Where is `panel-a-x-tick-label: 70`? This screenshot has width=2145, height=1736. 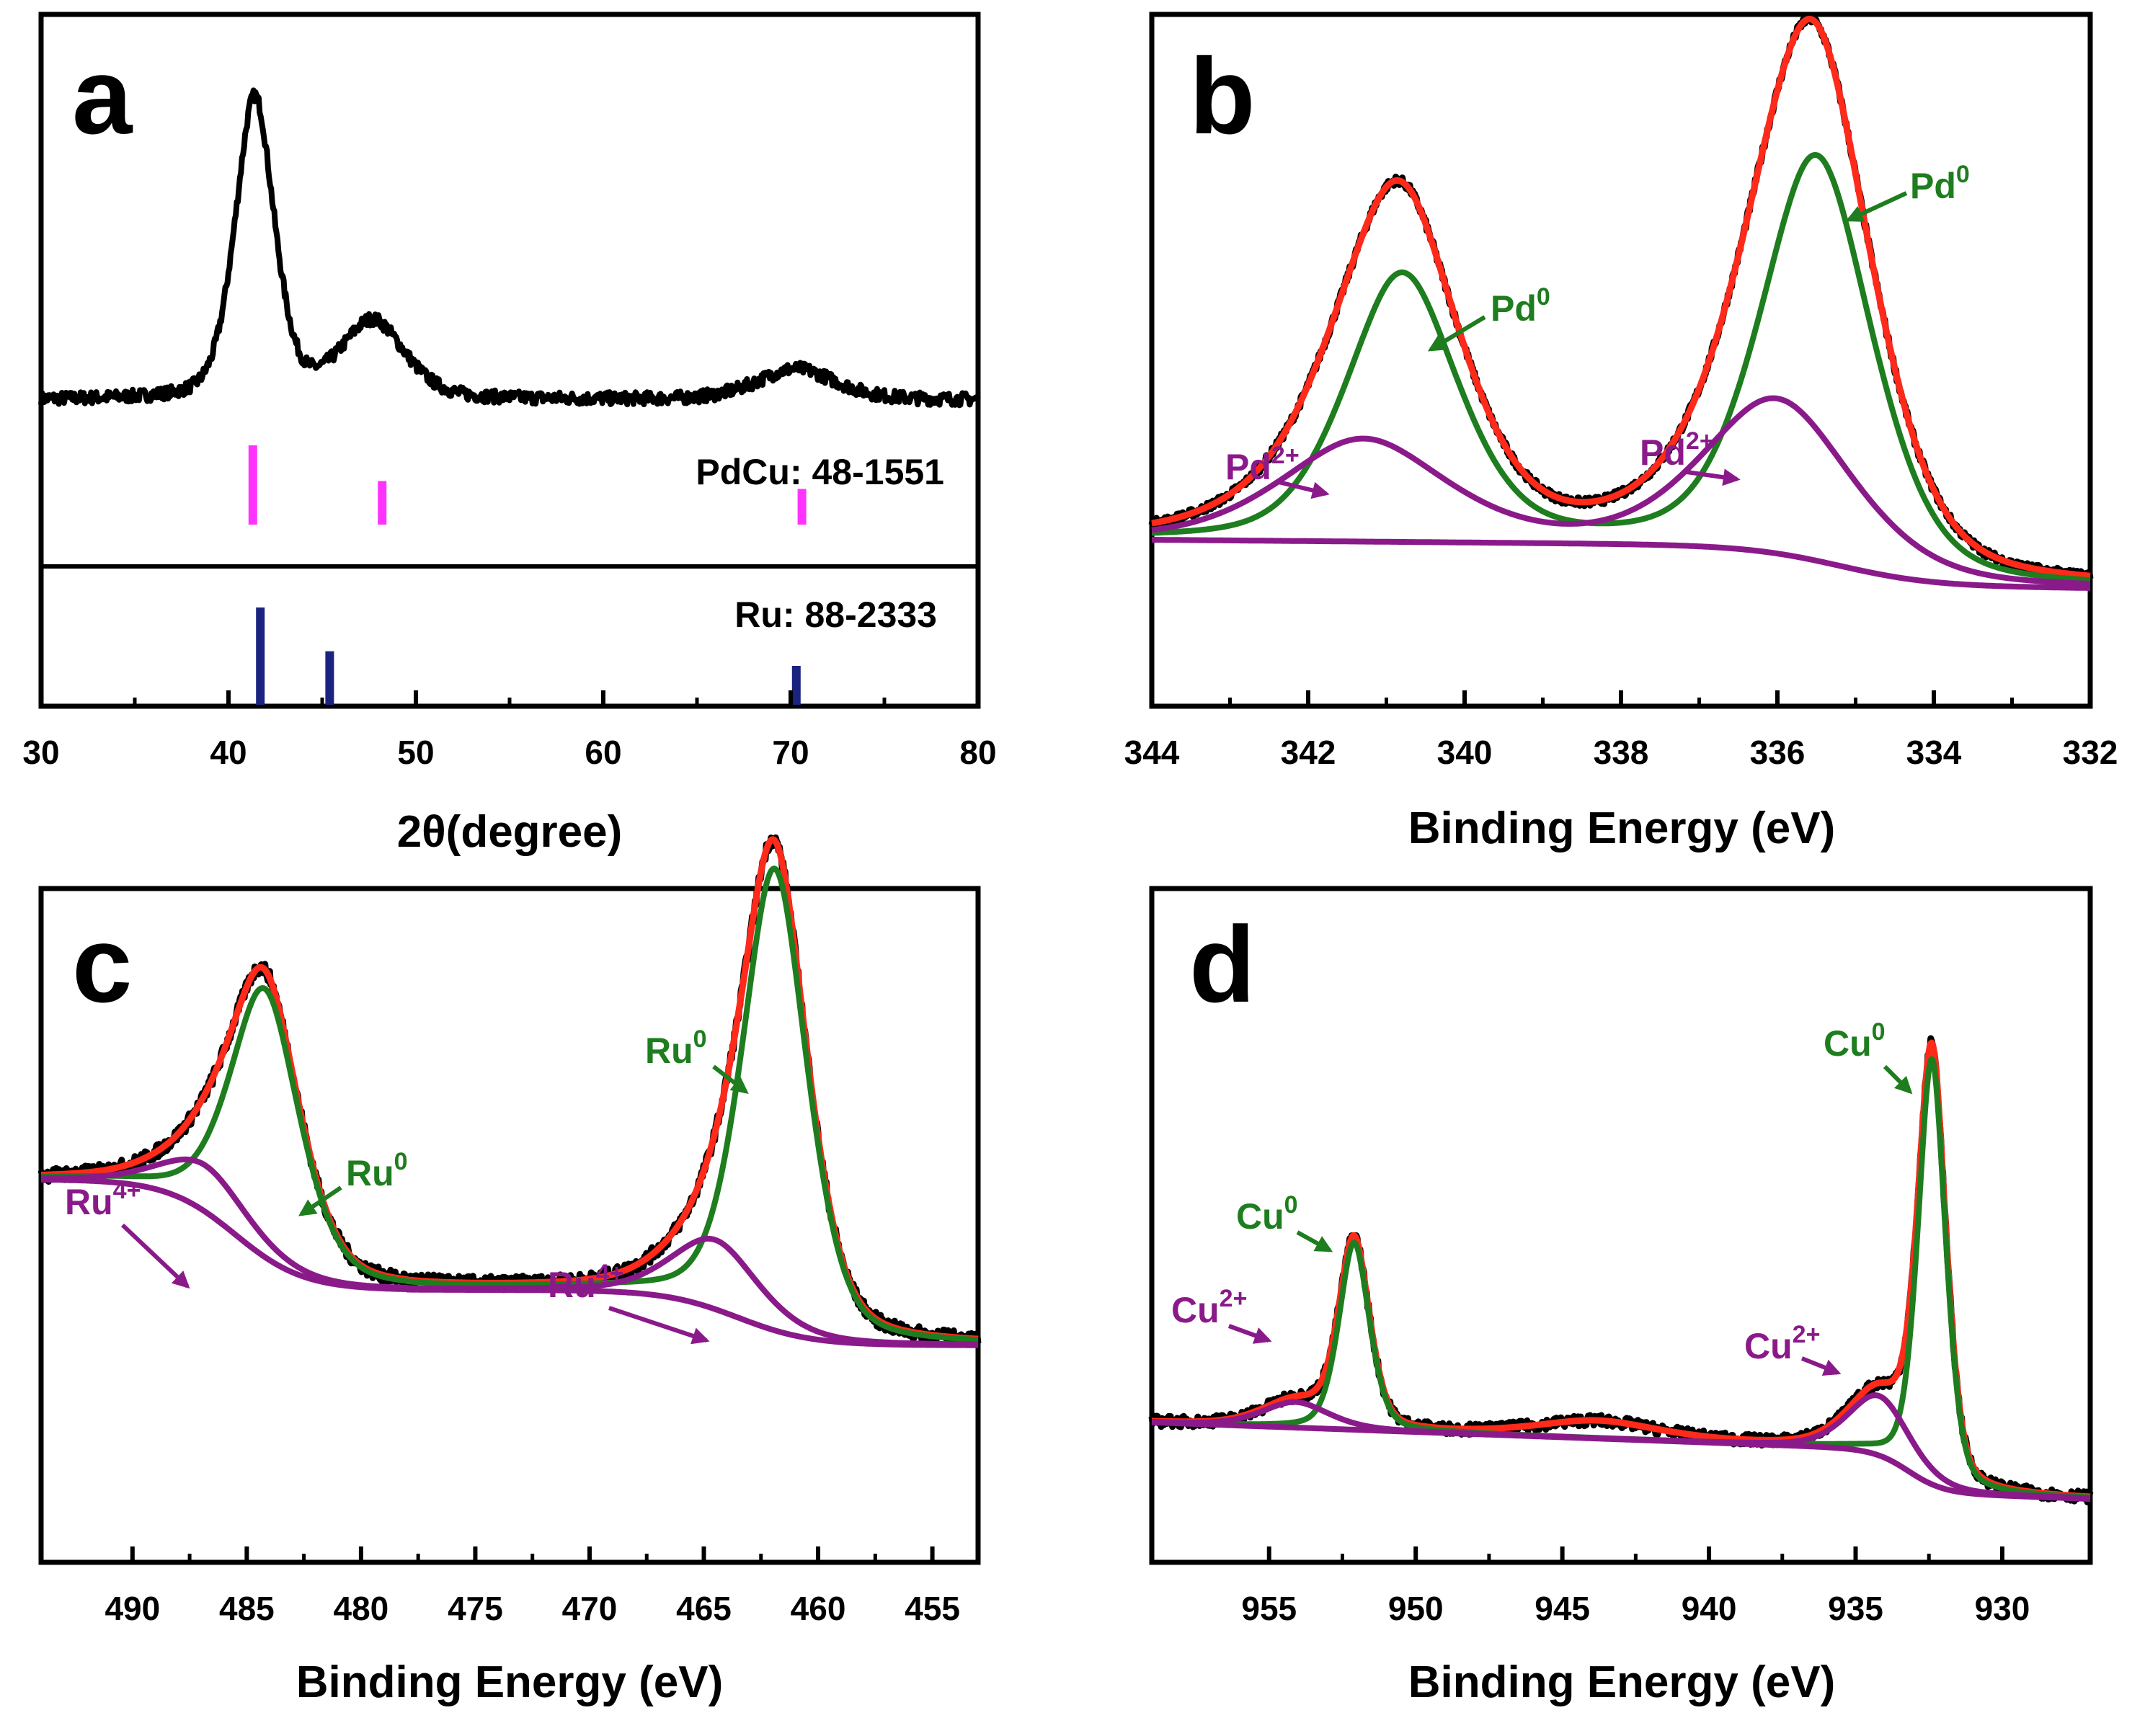 panel-a-x-tick-label: 70 is located at coordinates (790, 753).